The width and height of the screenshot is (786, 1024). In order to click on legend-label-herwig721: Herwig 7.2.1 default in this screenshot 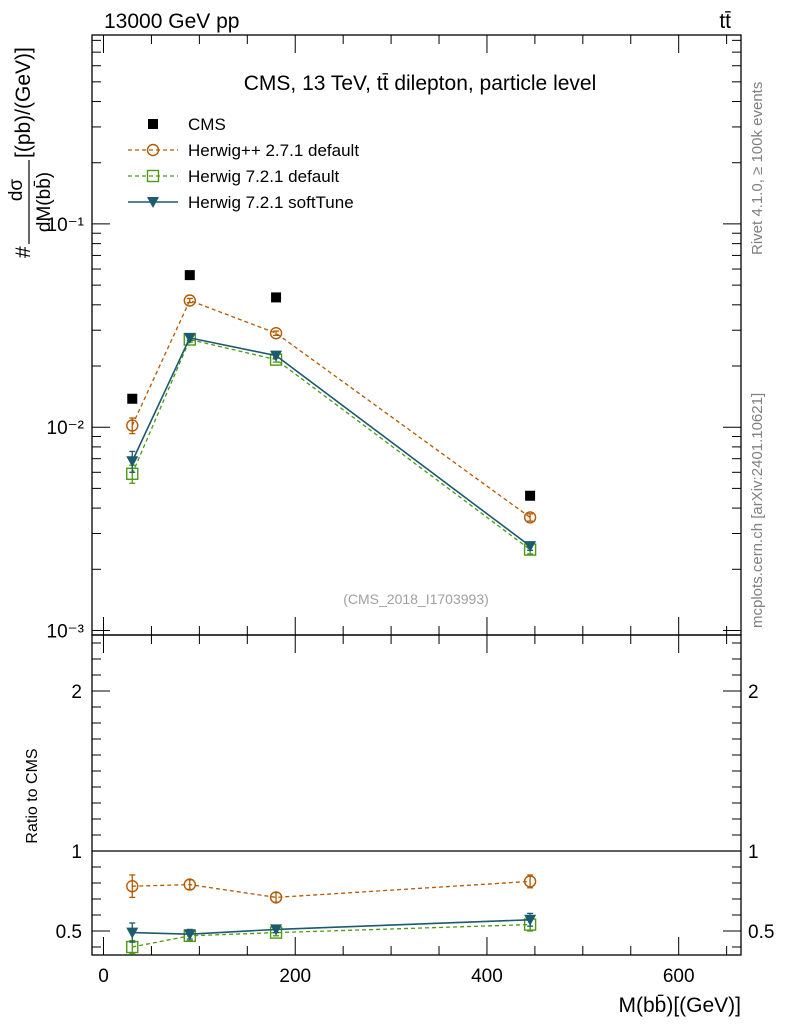, I will do `click(263, 176)`.